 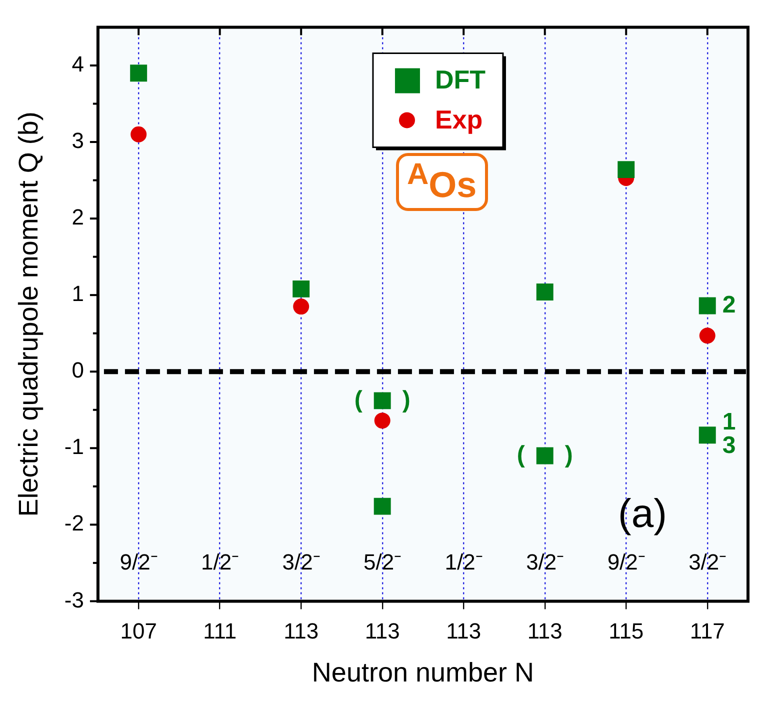 What do you see at coordinates (707, 631) in the screenshot?
I see `x-tick-label: 117` at bounding box center [707, 631].